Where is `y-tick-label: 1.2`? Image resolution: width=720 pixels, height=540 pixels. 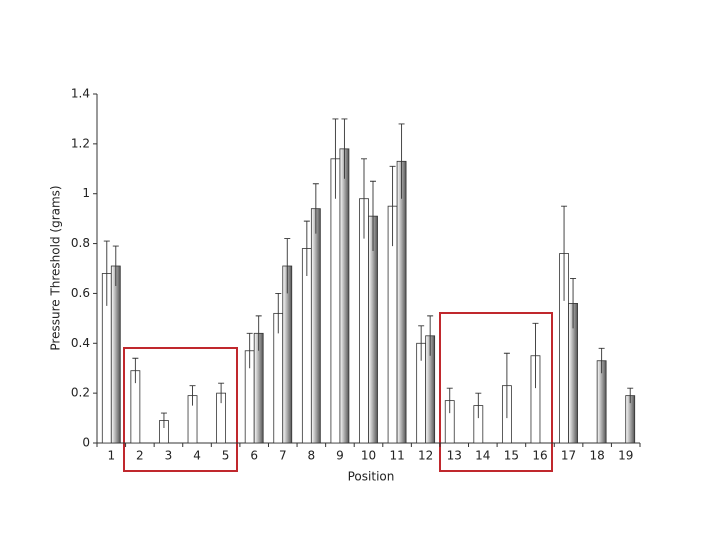 y-tick-label: 1.2 is located at coordinates (80, 143).